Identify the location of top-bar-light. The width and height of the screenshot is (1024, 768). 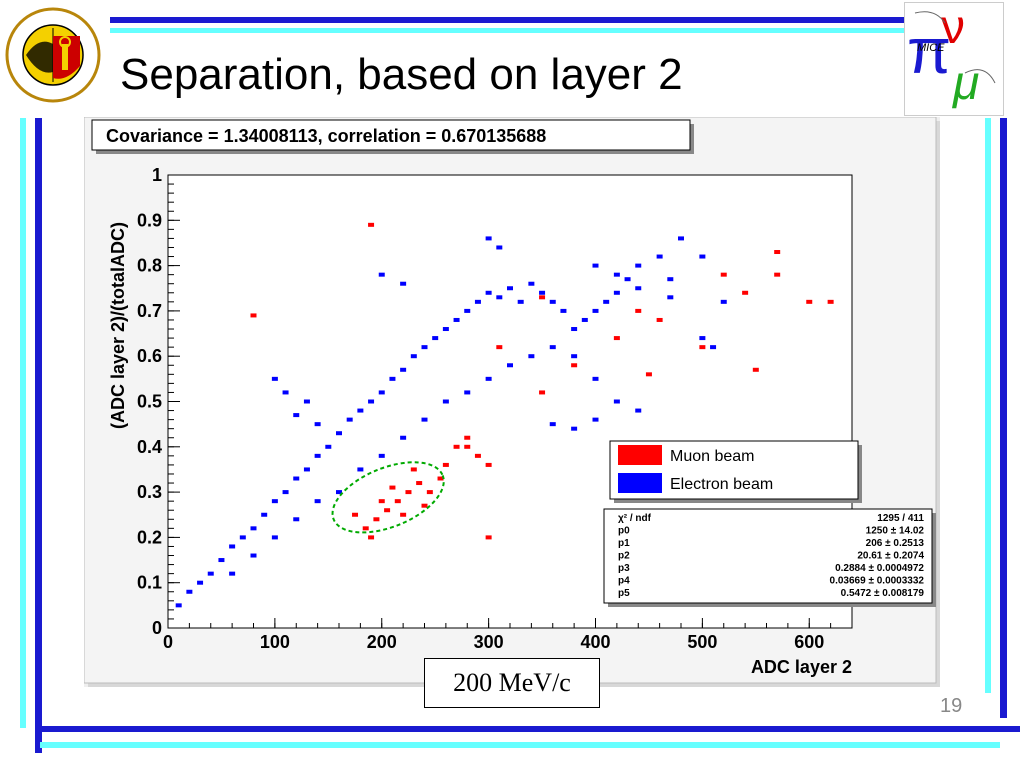
(507, 30).